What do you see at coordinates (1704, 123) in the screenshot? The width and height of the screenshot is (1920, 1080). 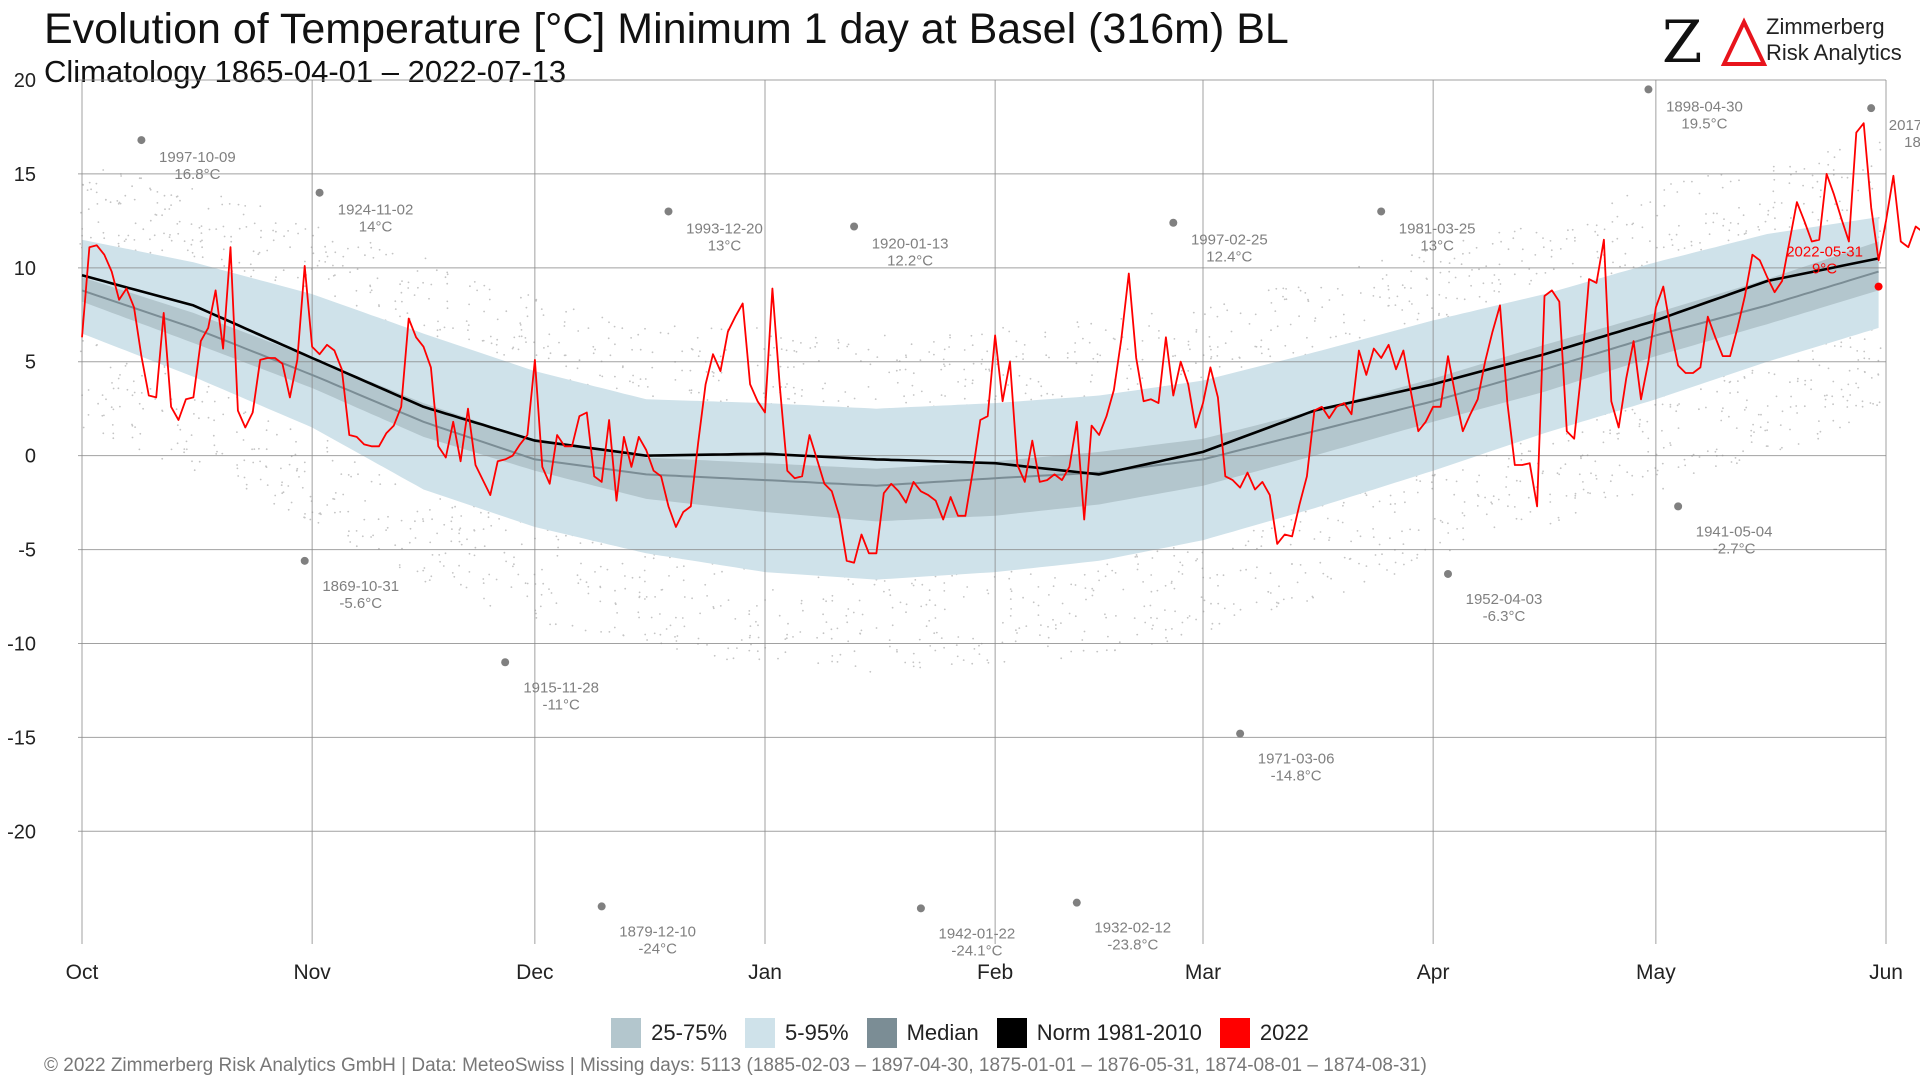 I see `record-value-label: 19.5°C` at bounding box center [1704, 123].